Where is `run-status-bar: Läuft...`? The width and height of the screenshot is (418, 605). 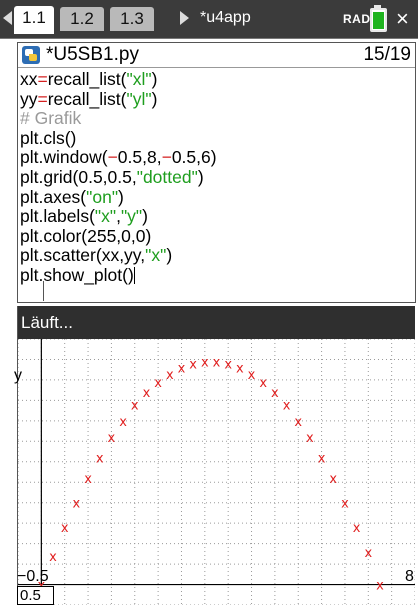
run-status-bar: Läuft... is located at coordinates (216, 322).